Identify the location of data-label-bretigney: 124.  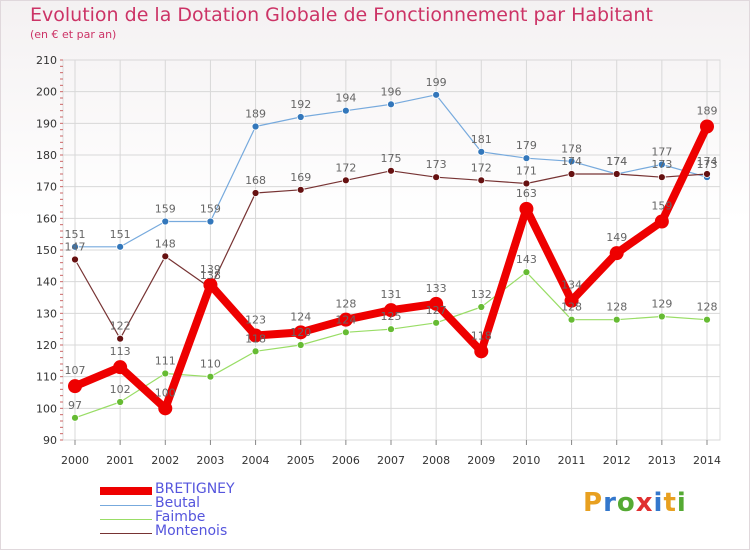
(300, 316).